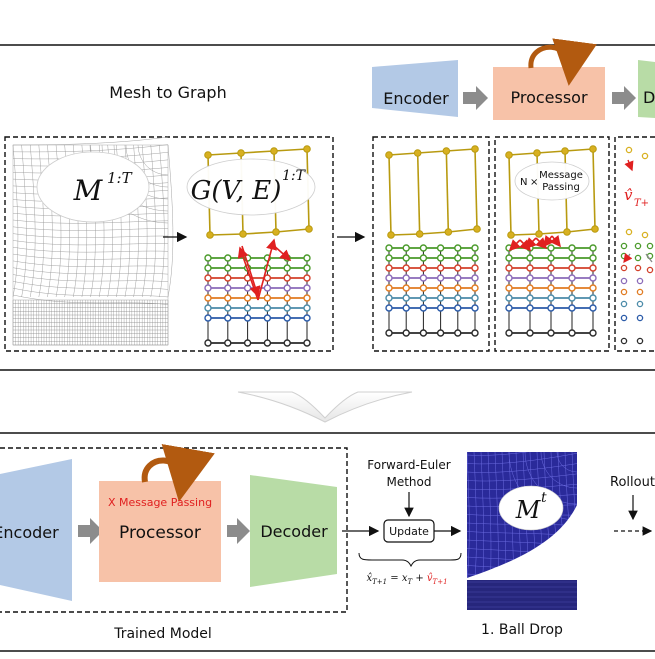 The image size is (655, 659). Describe the element at coordinates (632, 482) in the screenshot. I see `rollout-label: Rollout` at that location.